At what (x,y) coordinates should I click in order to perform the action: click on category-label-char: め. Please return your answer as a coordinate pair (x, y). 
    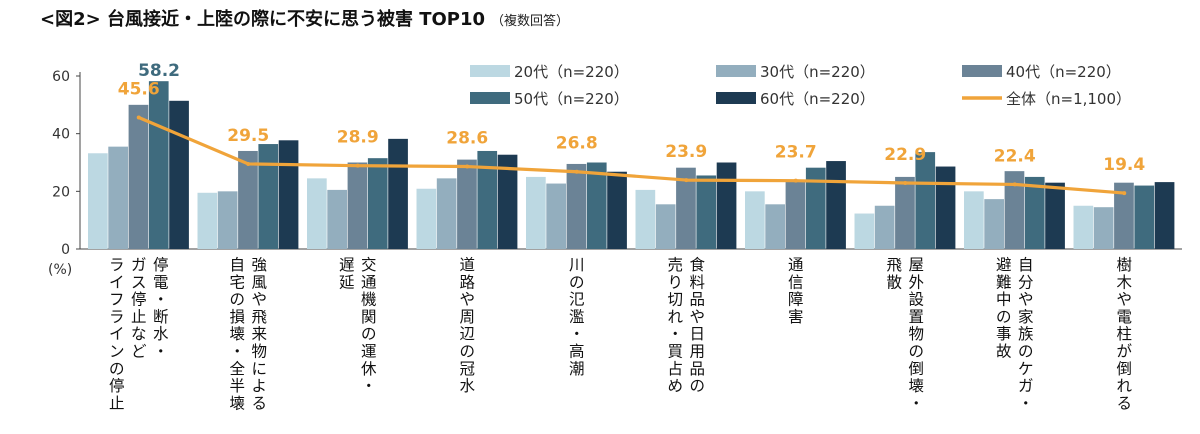
    Looking at the image, I should click on (675, 386).